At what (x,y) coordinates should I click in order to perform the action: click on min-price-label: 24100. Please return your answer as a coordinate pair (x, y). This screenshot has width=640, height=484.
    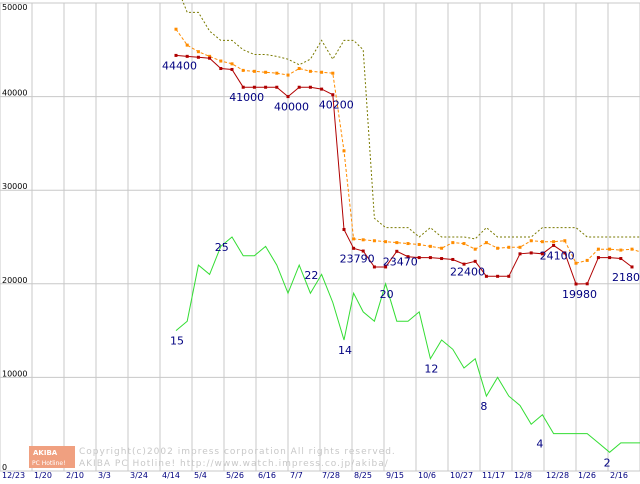
    Looking at the image, I should click on (557, 255).